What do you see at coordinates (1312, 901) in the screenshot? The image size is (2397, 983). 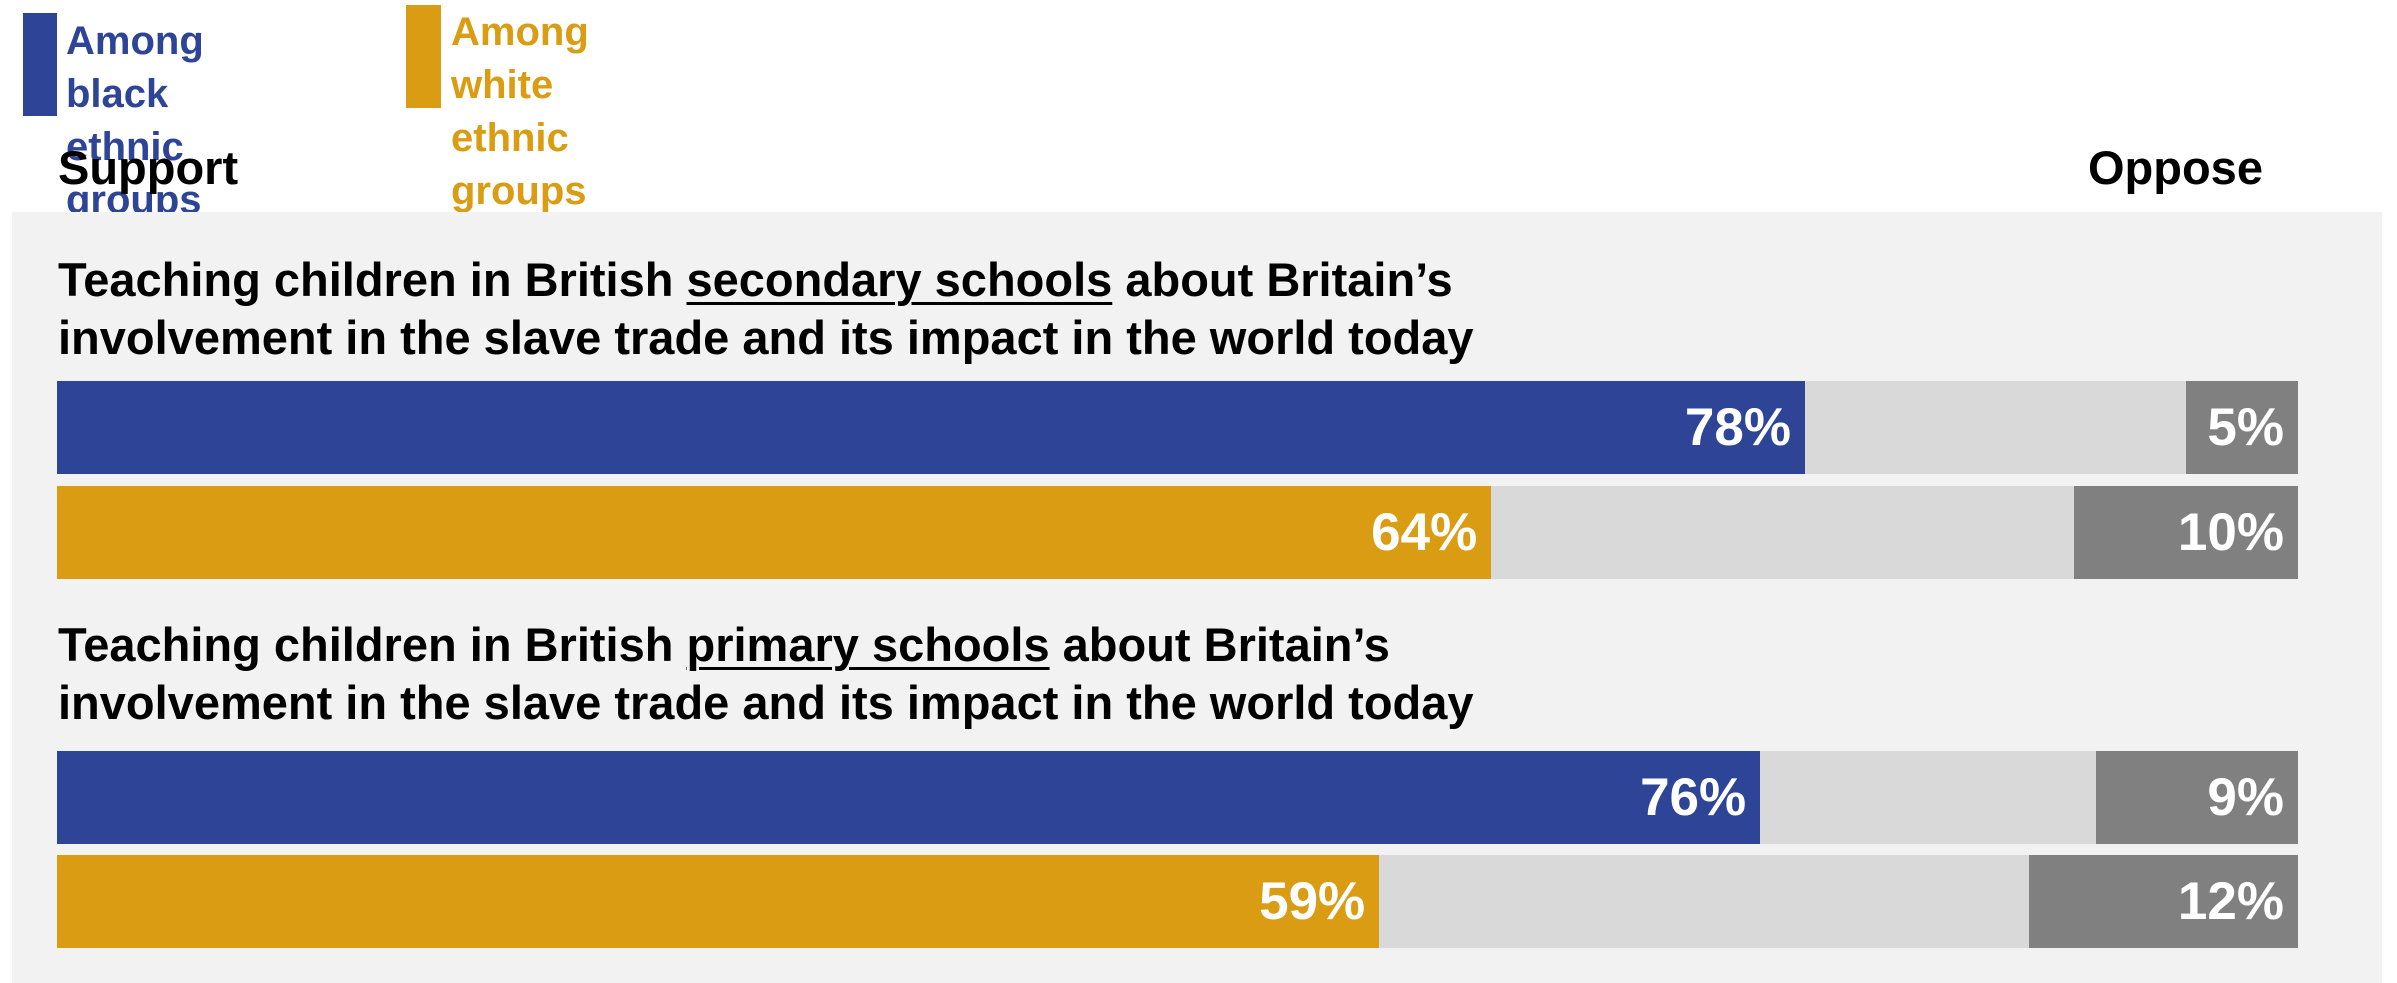 I see `support-value-label: 59%` at bounding box center [1312, 901].